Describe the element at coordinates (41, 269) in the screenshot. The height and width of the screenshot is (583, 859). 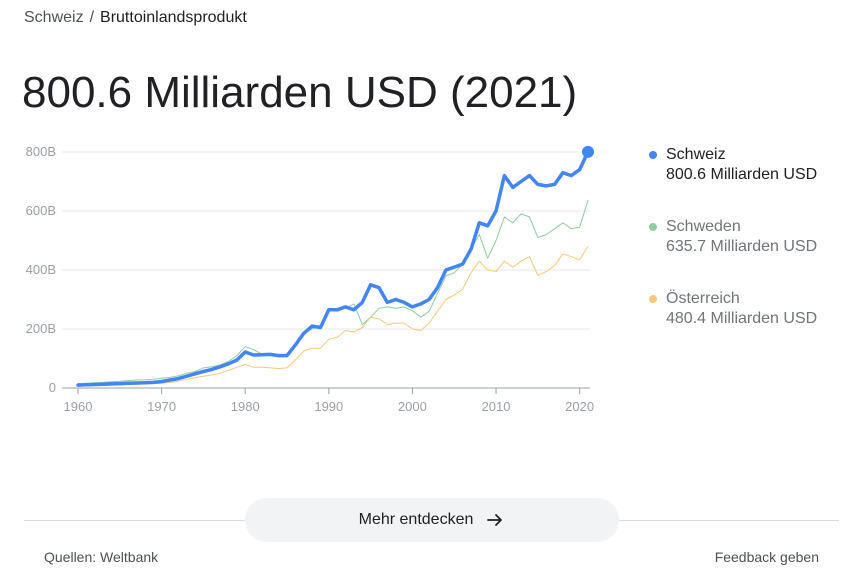
I see `y-tick-label: 400B` at that location.